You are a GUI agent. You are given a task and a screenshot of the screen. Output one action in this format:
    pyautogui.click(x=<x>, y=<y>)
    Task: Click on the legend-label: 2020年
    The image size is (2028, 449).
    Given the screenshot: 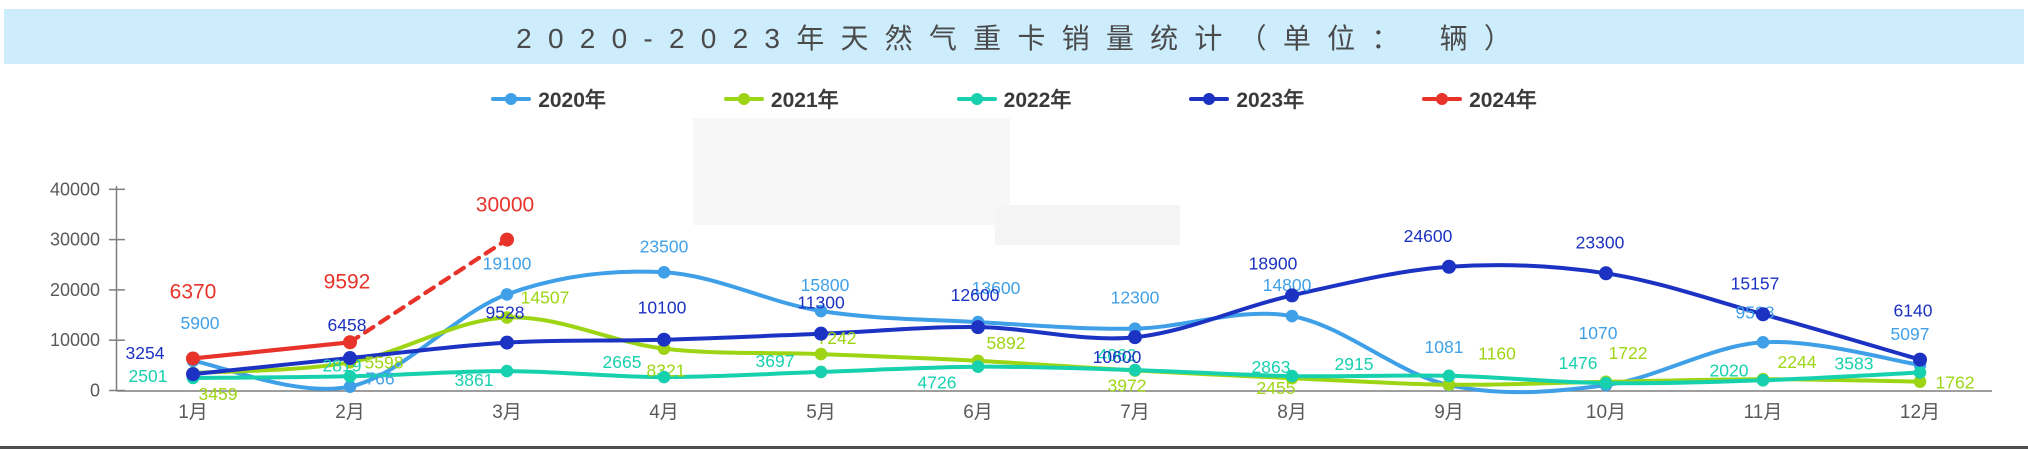 What is the action you would take?
    pyautogui.click(x=572, y=100)
    